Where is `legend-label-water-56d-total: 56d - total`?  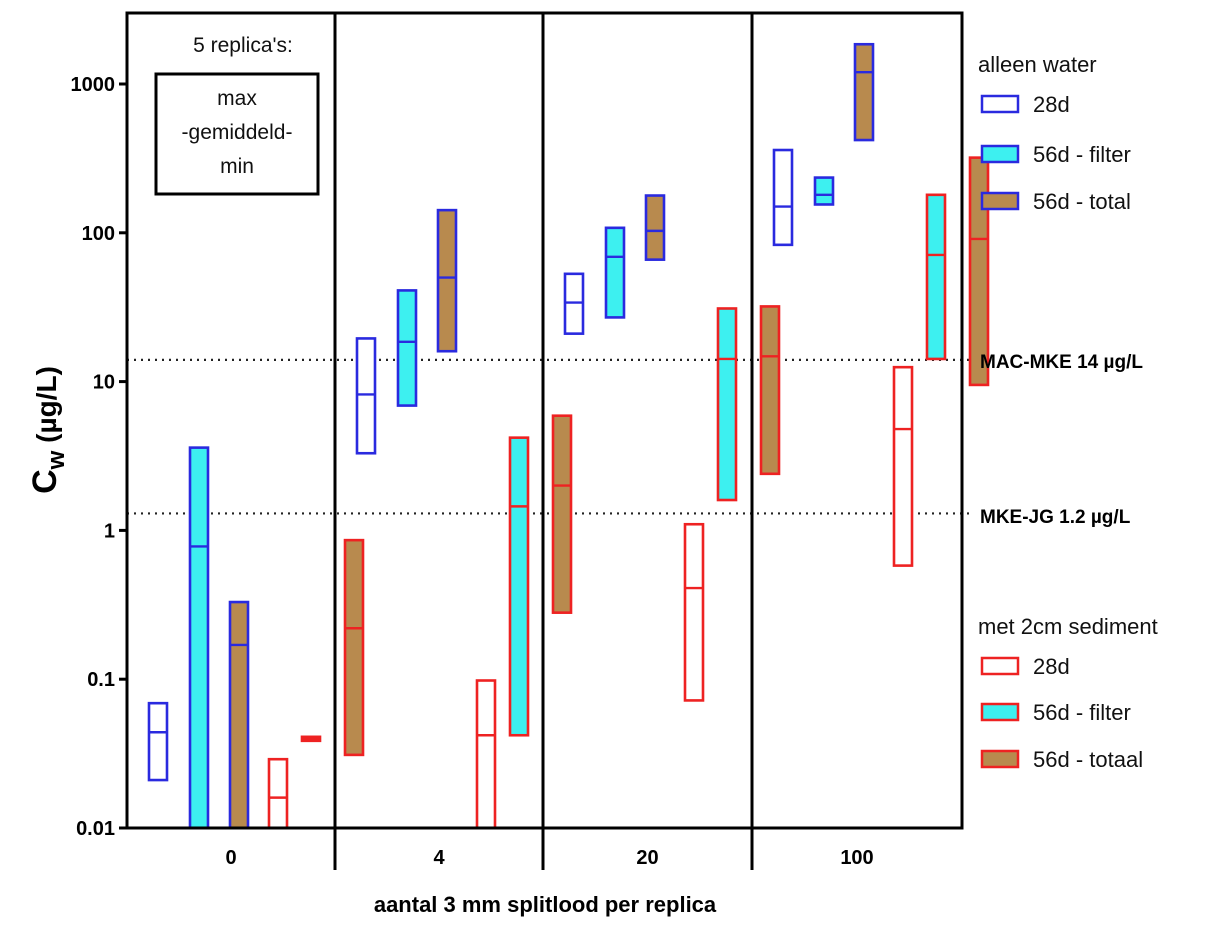 legend-label-water-56d-total: 56d - total is located at coordinates (1082, 201).